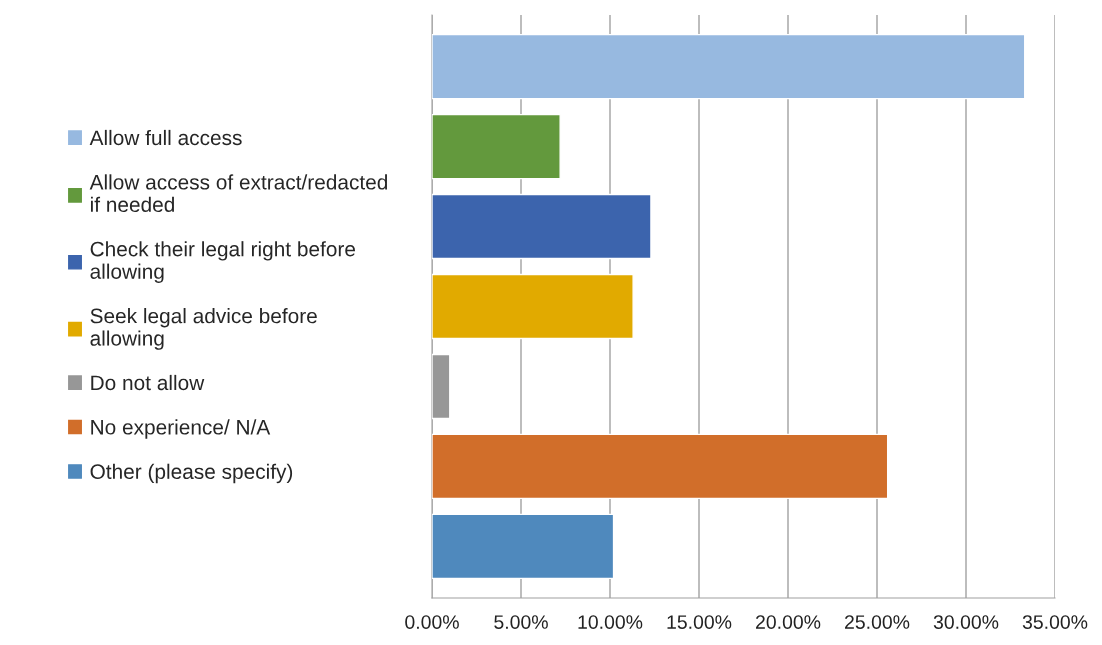 The image size is (1102, 645). I want to click on legend-label: Other (please specify), so click(191, 473).